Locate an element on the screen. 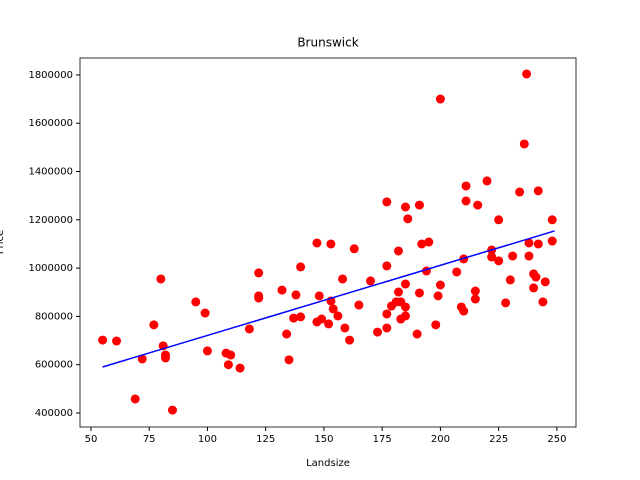 This screenshot has width=640, height=480. x-tick-label: 50 is located at coordinates (91, 439).